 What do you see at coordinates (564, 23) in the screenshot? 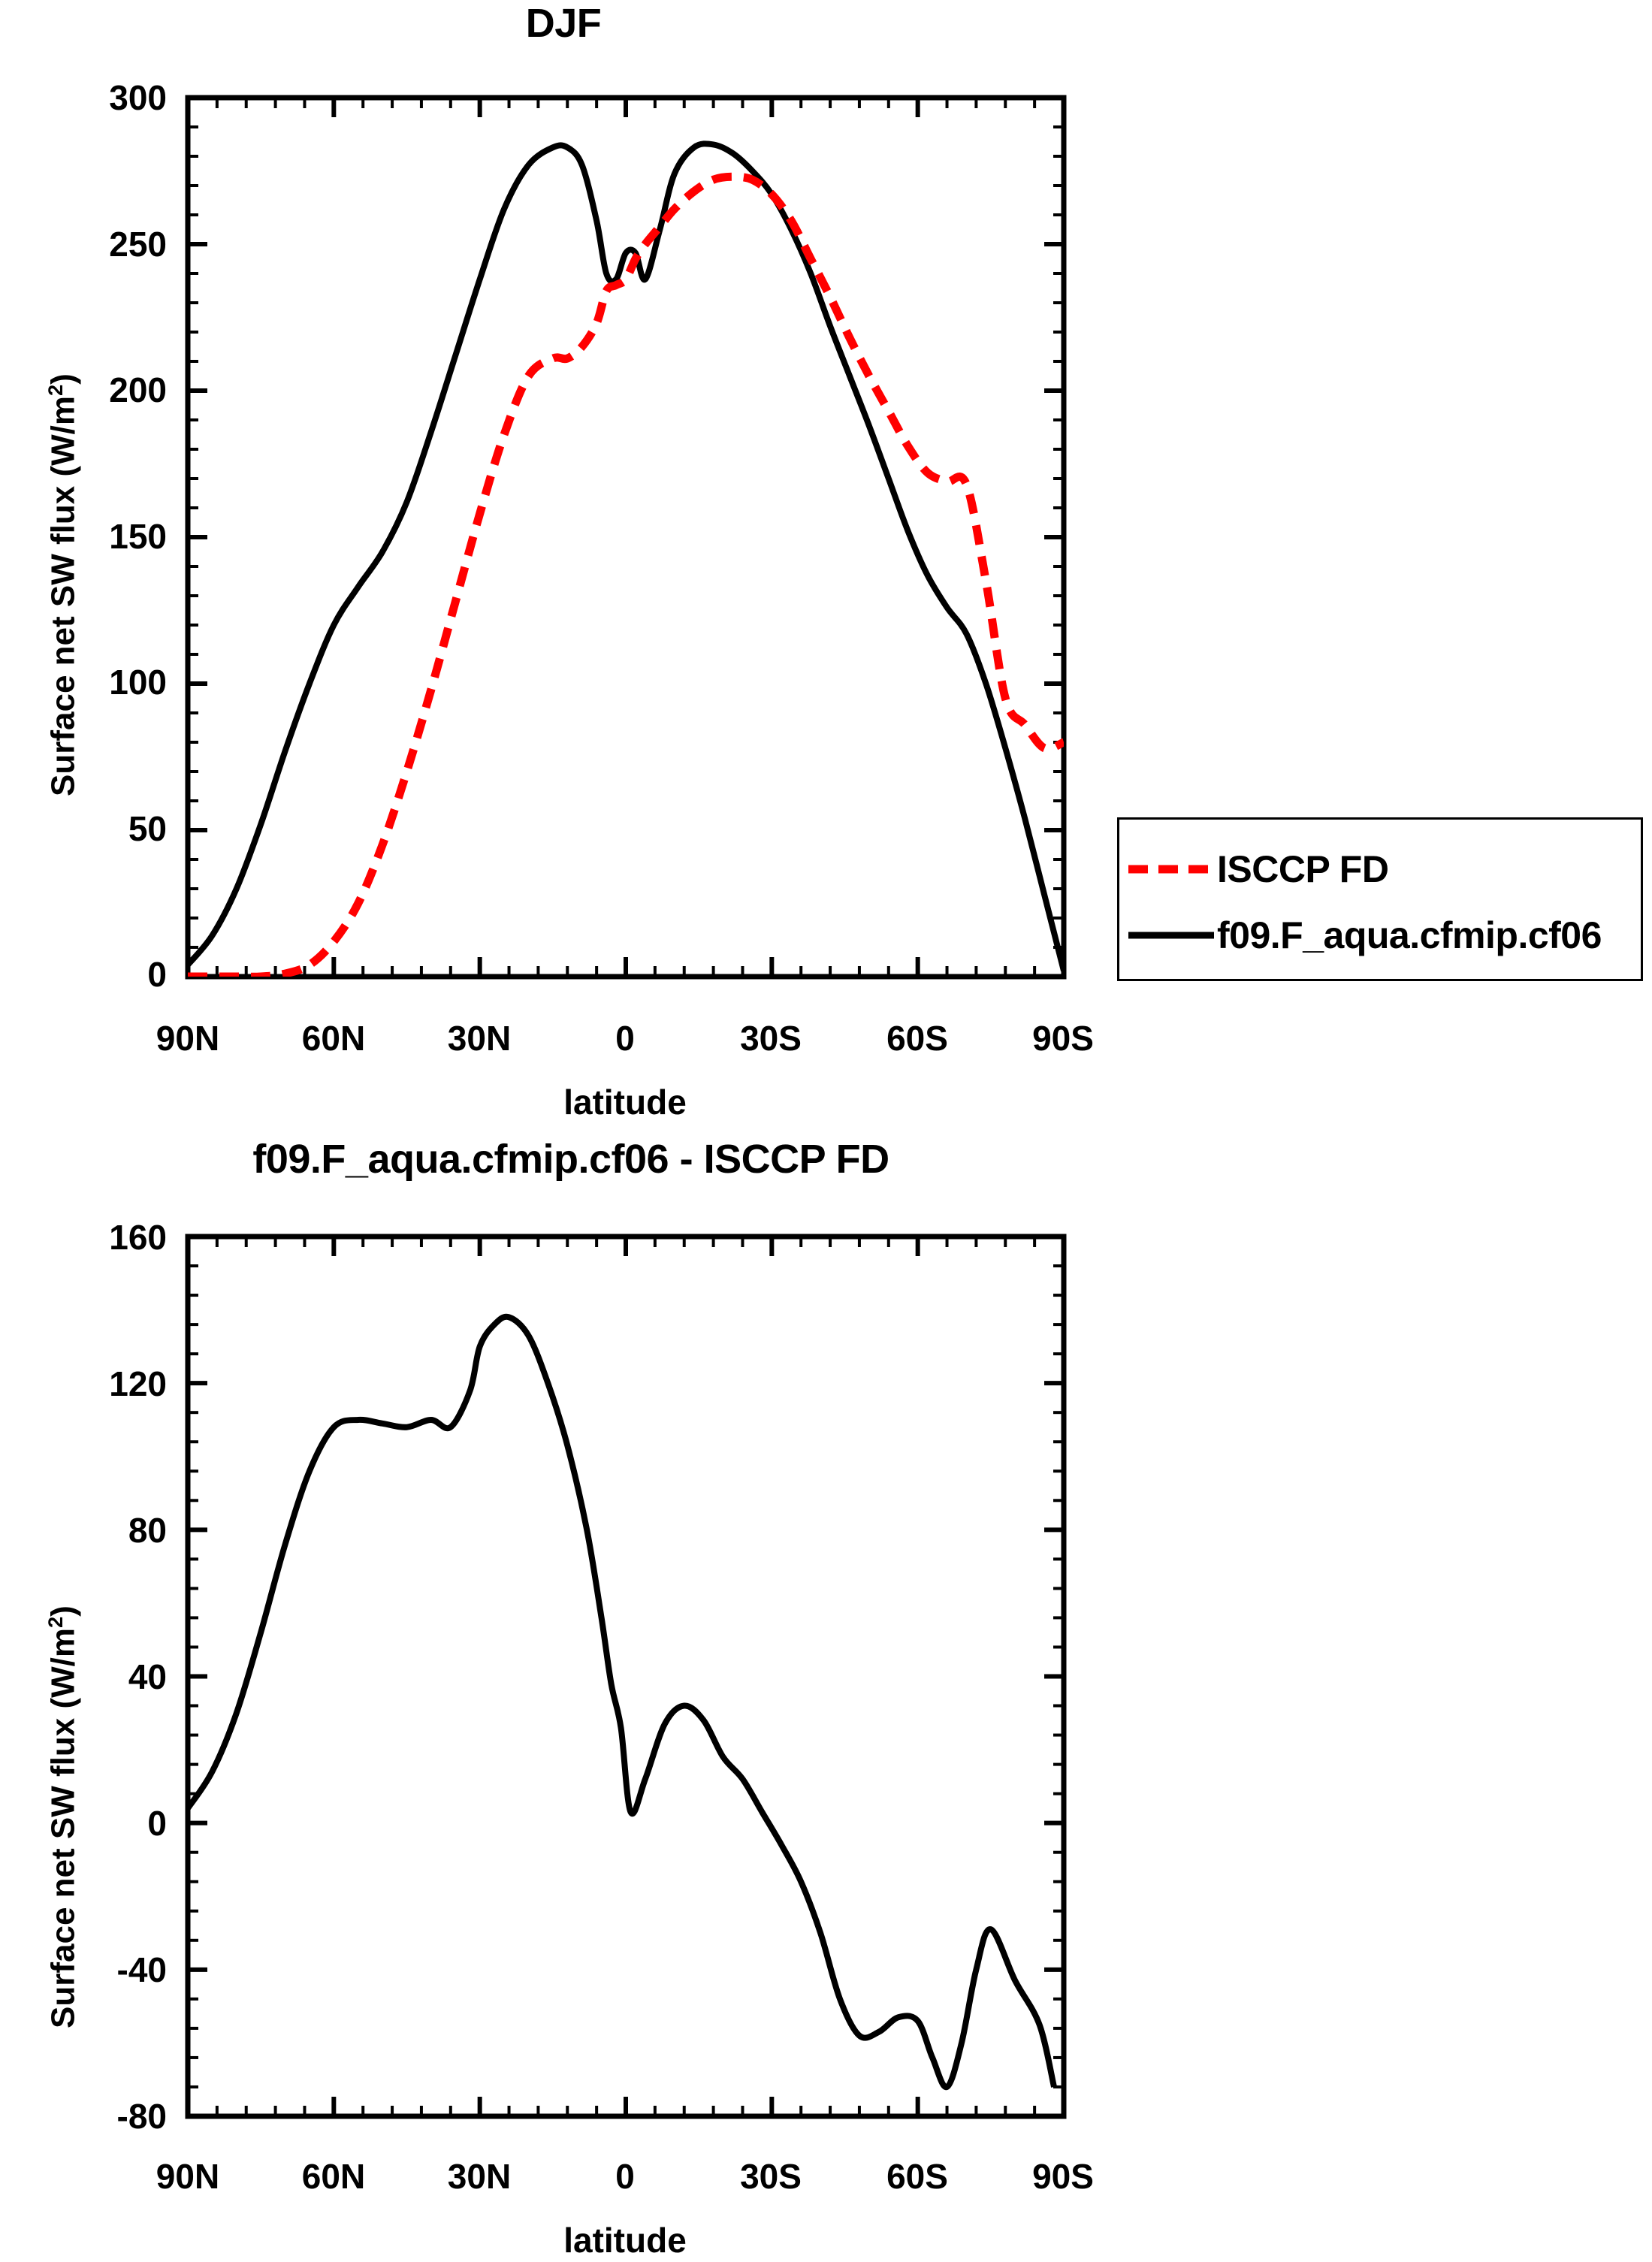
I see `top-panel-title: DJF` at bounding box center [564, 23].